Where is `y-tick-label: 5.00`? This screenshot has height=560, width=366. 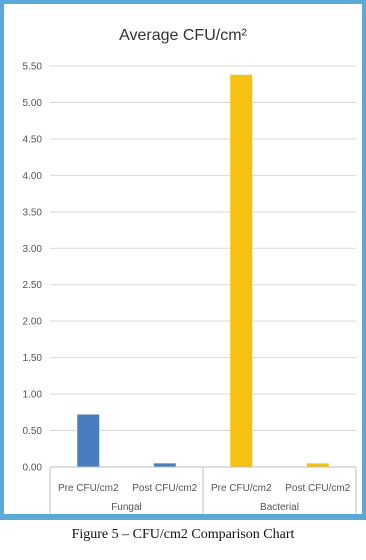
y-tick-label: 5.00 is located at coordinates (33, 103).